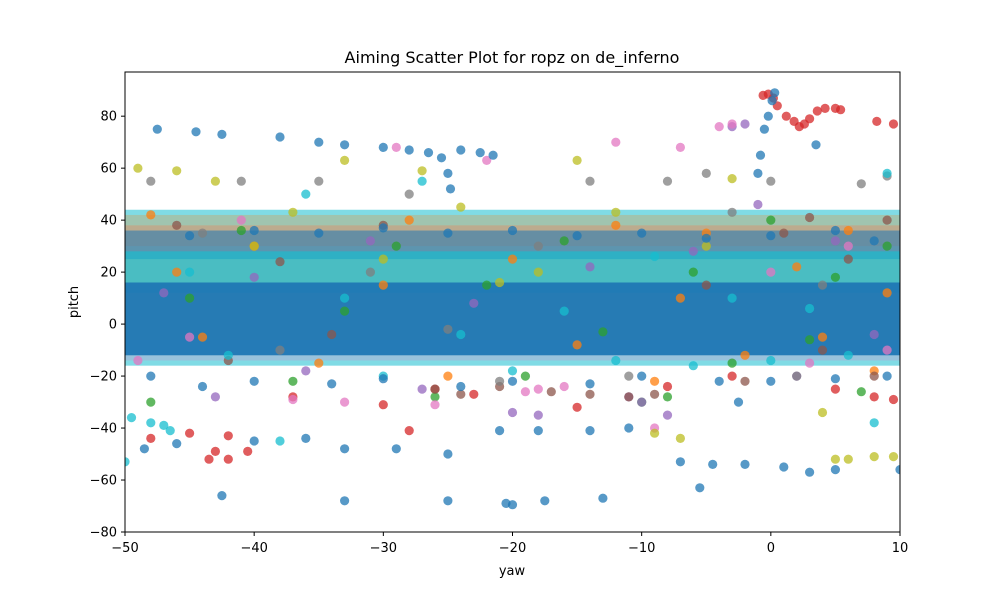  Describe the element at coordinates (107, 325) in the screenshot. I see `y-axis: −80 −60 −40 −20 0 20 40 60 80` at that location.